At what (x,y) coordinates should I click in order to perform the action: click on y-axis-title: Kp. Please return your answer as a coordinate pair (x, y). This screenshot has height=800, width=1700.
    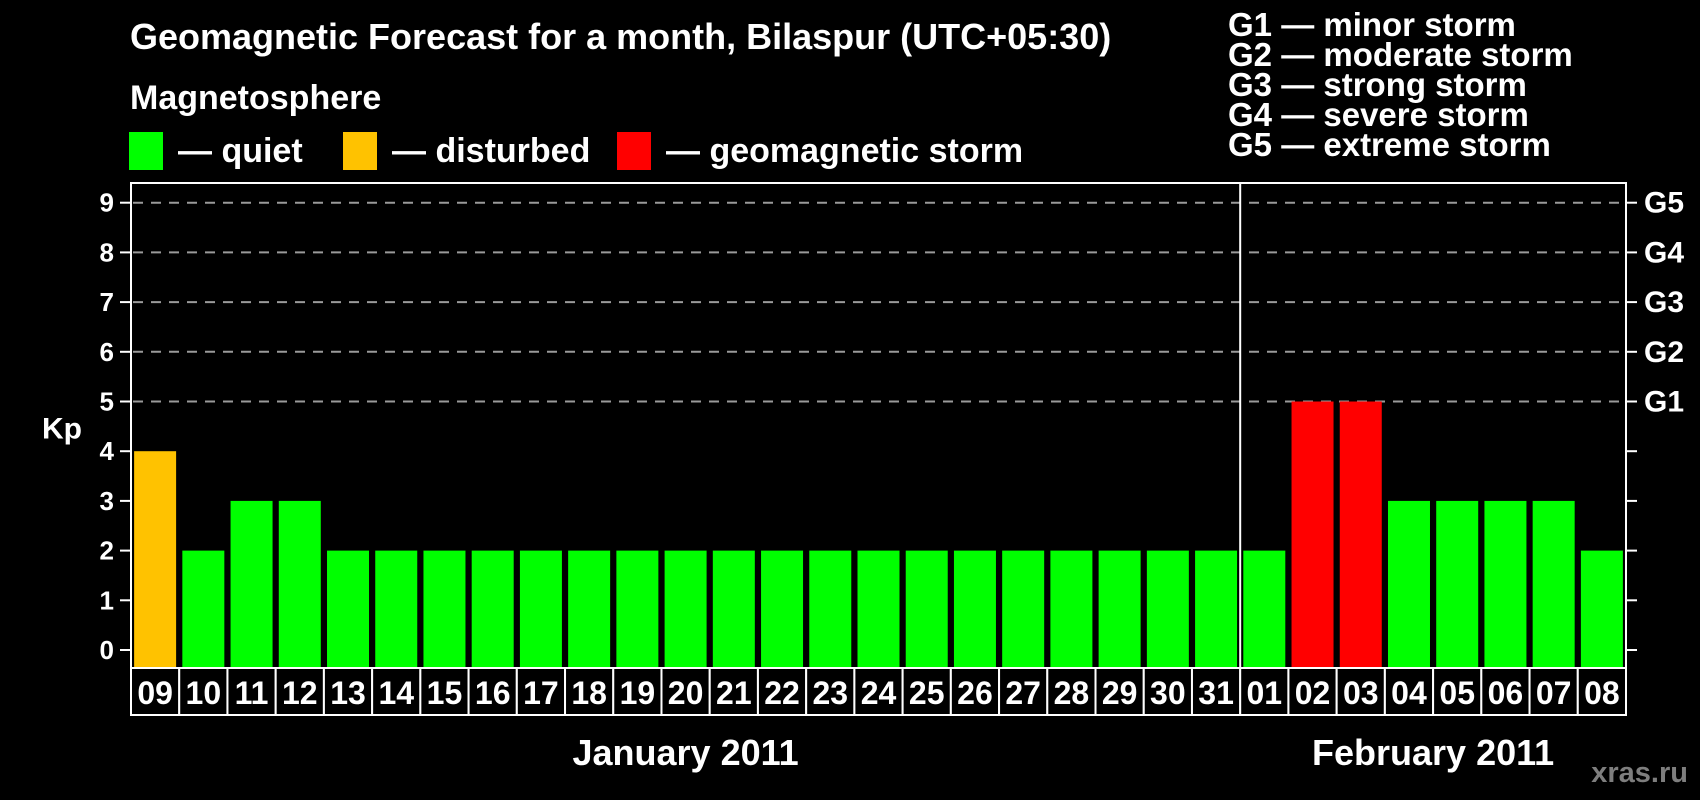
    Looking at the image, I should click on (62, 428).